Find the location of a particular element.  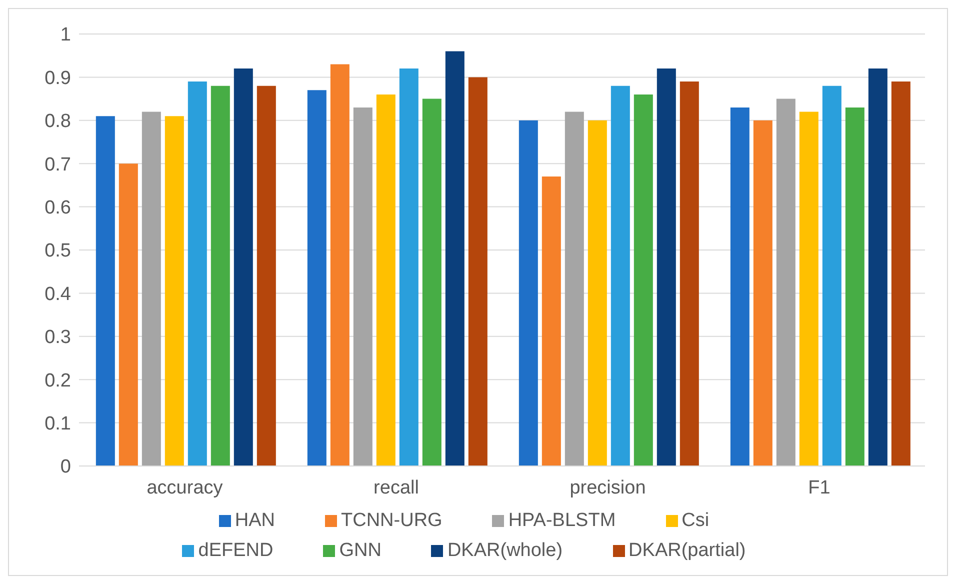

y-tick-label: 0.3 is located at coordinates (57, 337).